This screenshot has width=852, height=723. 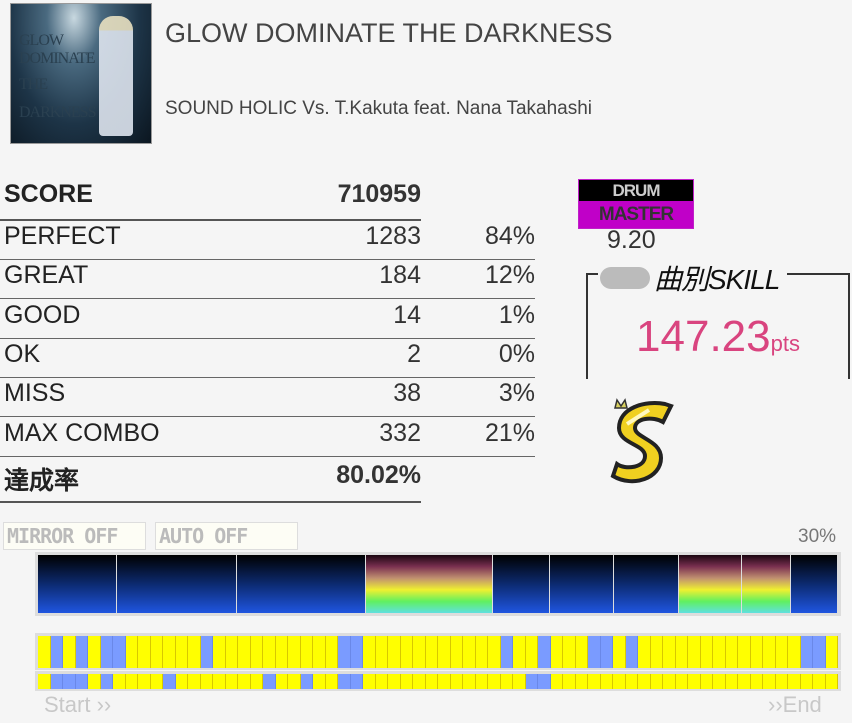 I want to click on rank-s-icon, so click(x=640, y=443).